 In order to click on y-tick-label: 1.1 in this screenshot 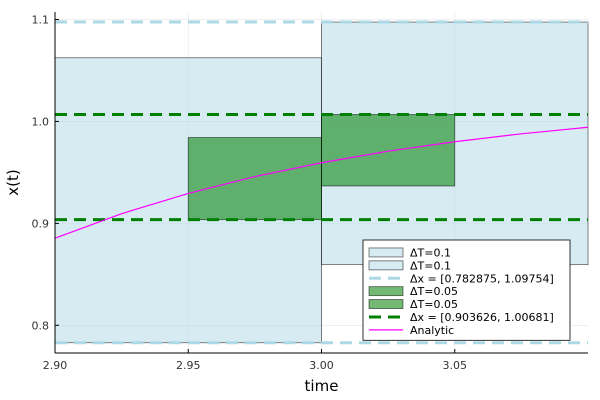, I will do `click(41, 20)`.